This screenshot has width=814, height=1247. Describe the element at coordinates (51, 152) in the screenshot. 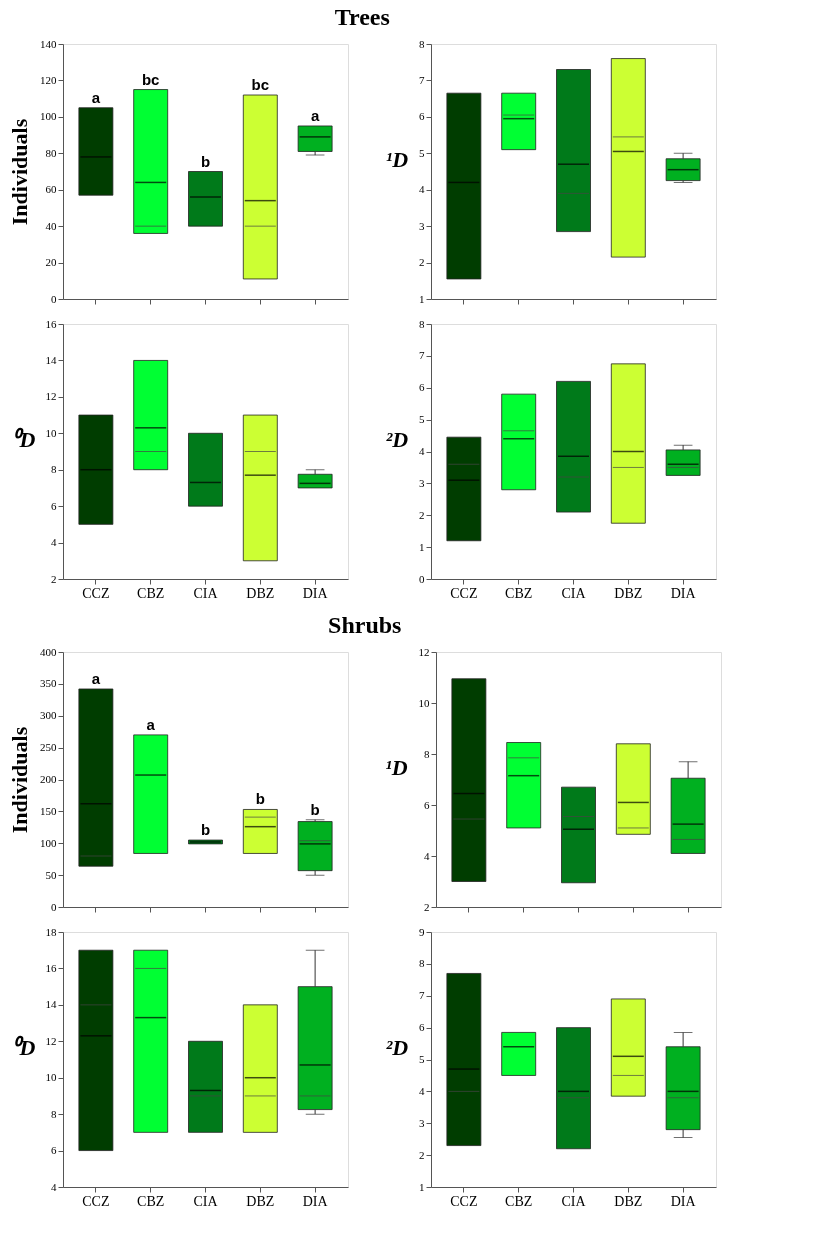

I see `y-tick-label: 80` at that location.